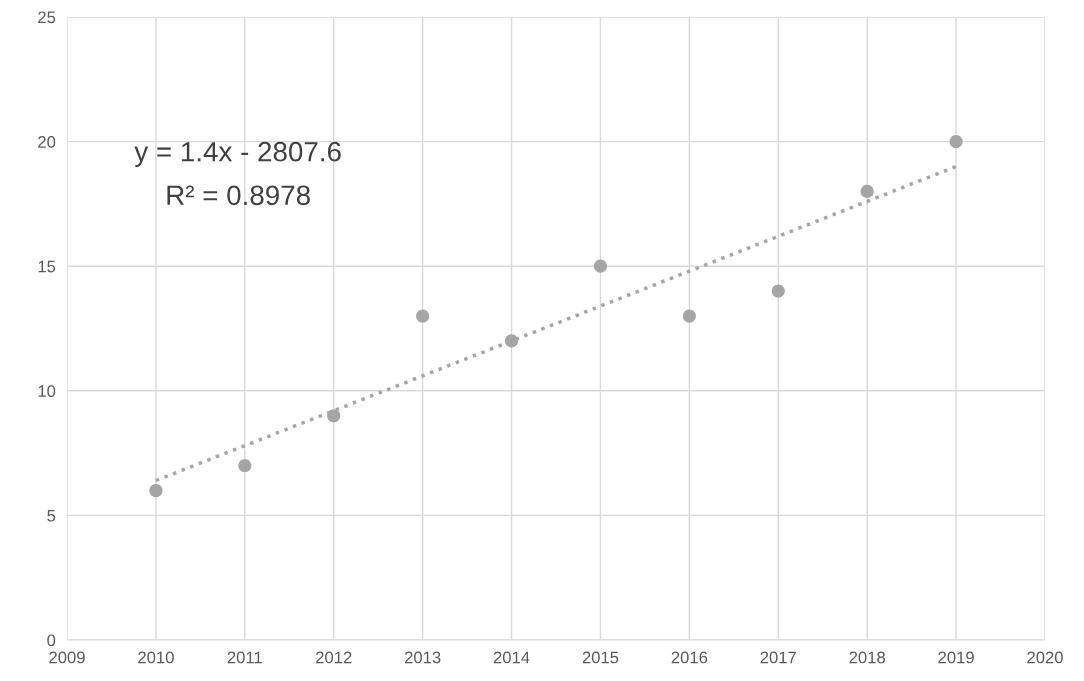 The image size is (1084, 681). I want to click on y-tick-label: 20, so click(47, 142).